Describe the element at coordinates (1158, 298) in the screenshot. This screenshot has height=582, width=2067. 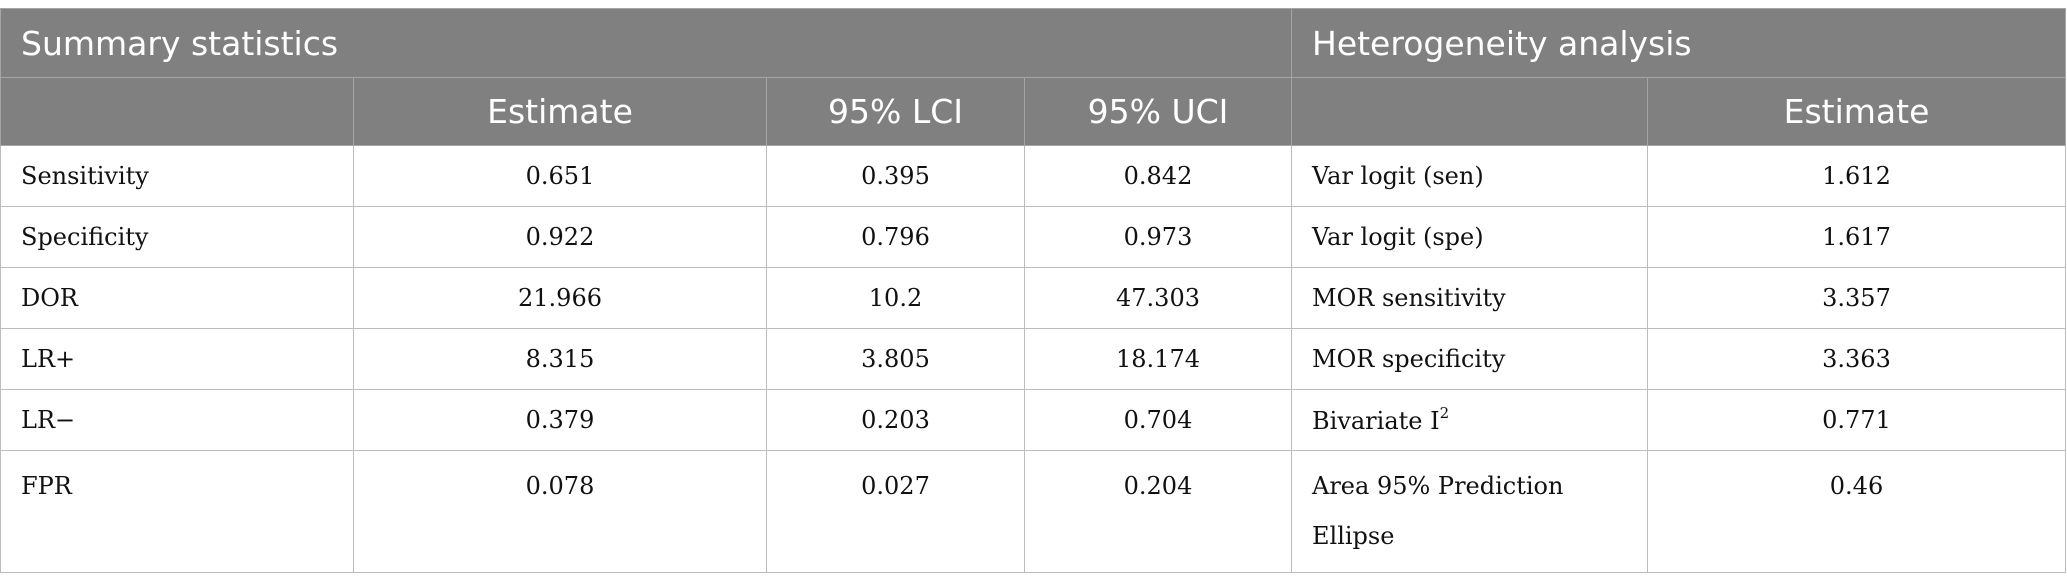
I see `uci-cell: 47.303` at that location.